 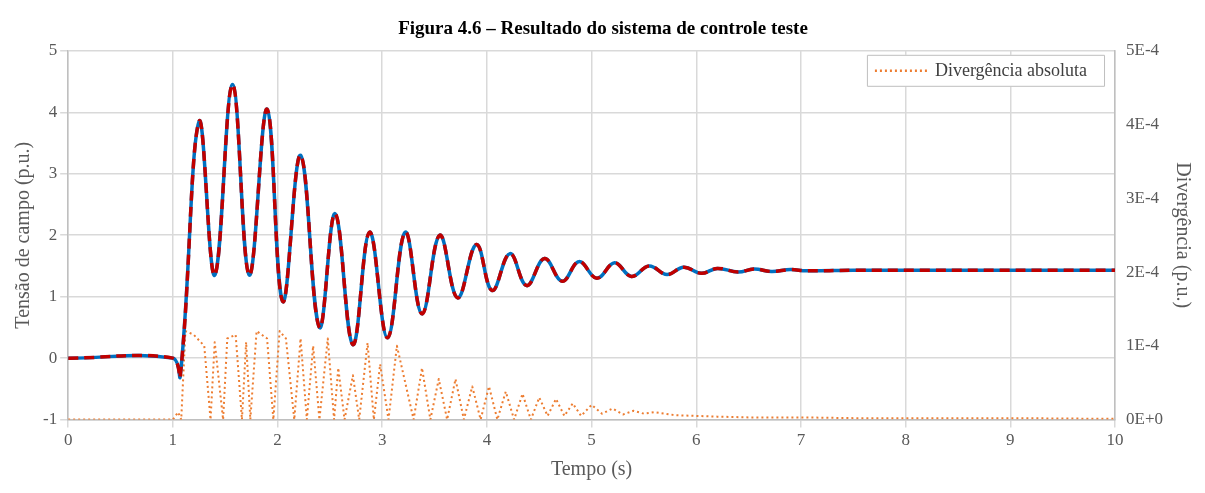 What do you see at coordinates (1115, 440) in the screenshot?
I see `x-tick-label: 10` at bounding box center [1115, 440].